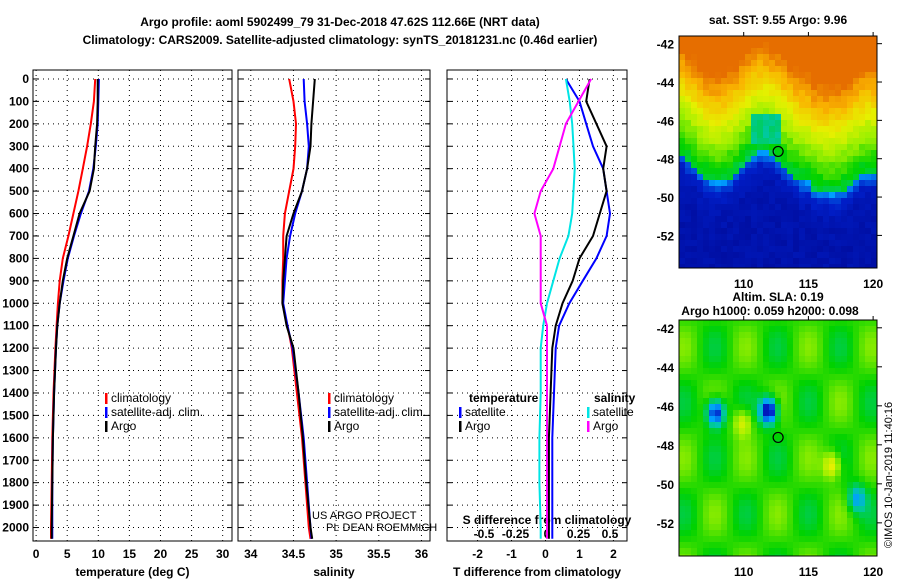 This screenshot has height=580, width=900. What do you see at coordinates (666, 160) in the screenshot?
I see `lat-tick-label: -48` at bounding box center [666, 160].